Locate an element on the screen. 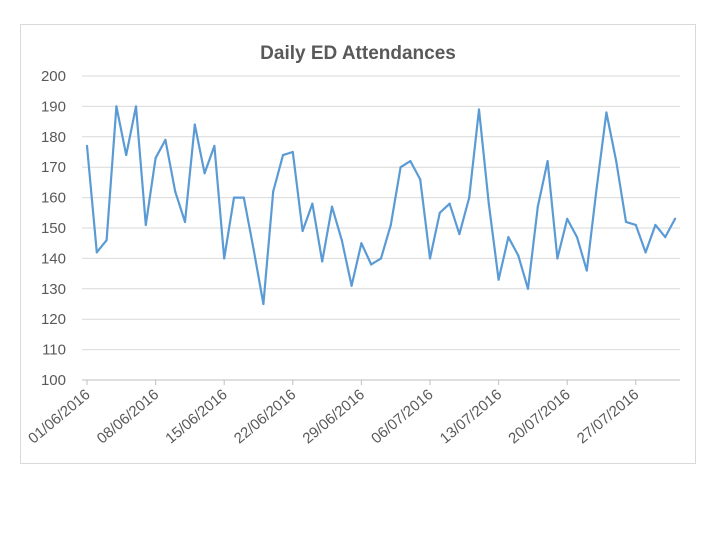 This screenshot has height=540, width=720. x-tick-label: 06/07/2016 is located at coordinates (402, 416).